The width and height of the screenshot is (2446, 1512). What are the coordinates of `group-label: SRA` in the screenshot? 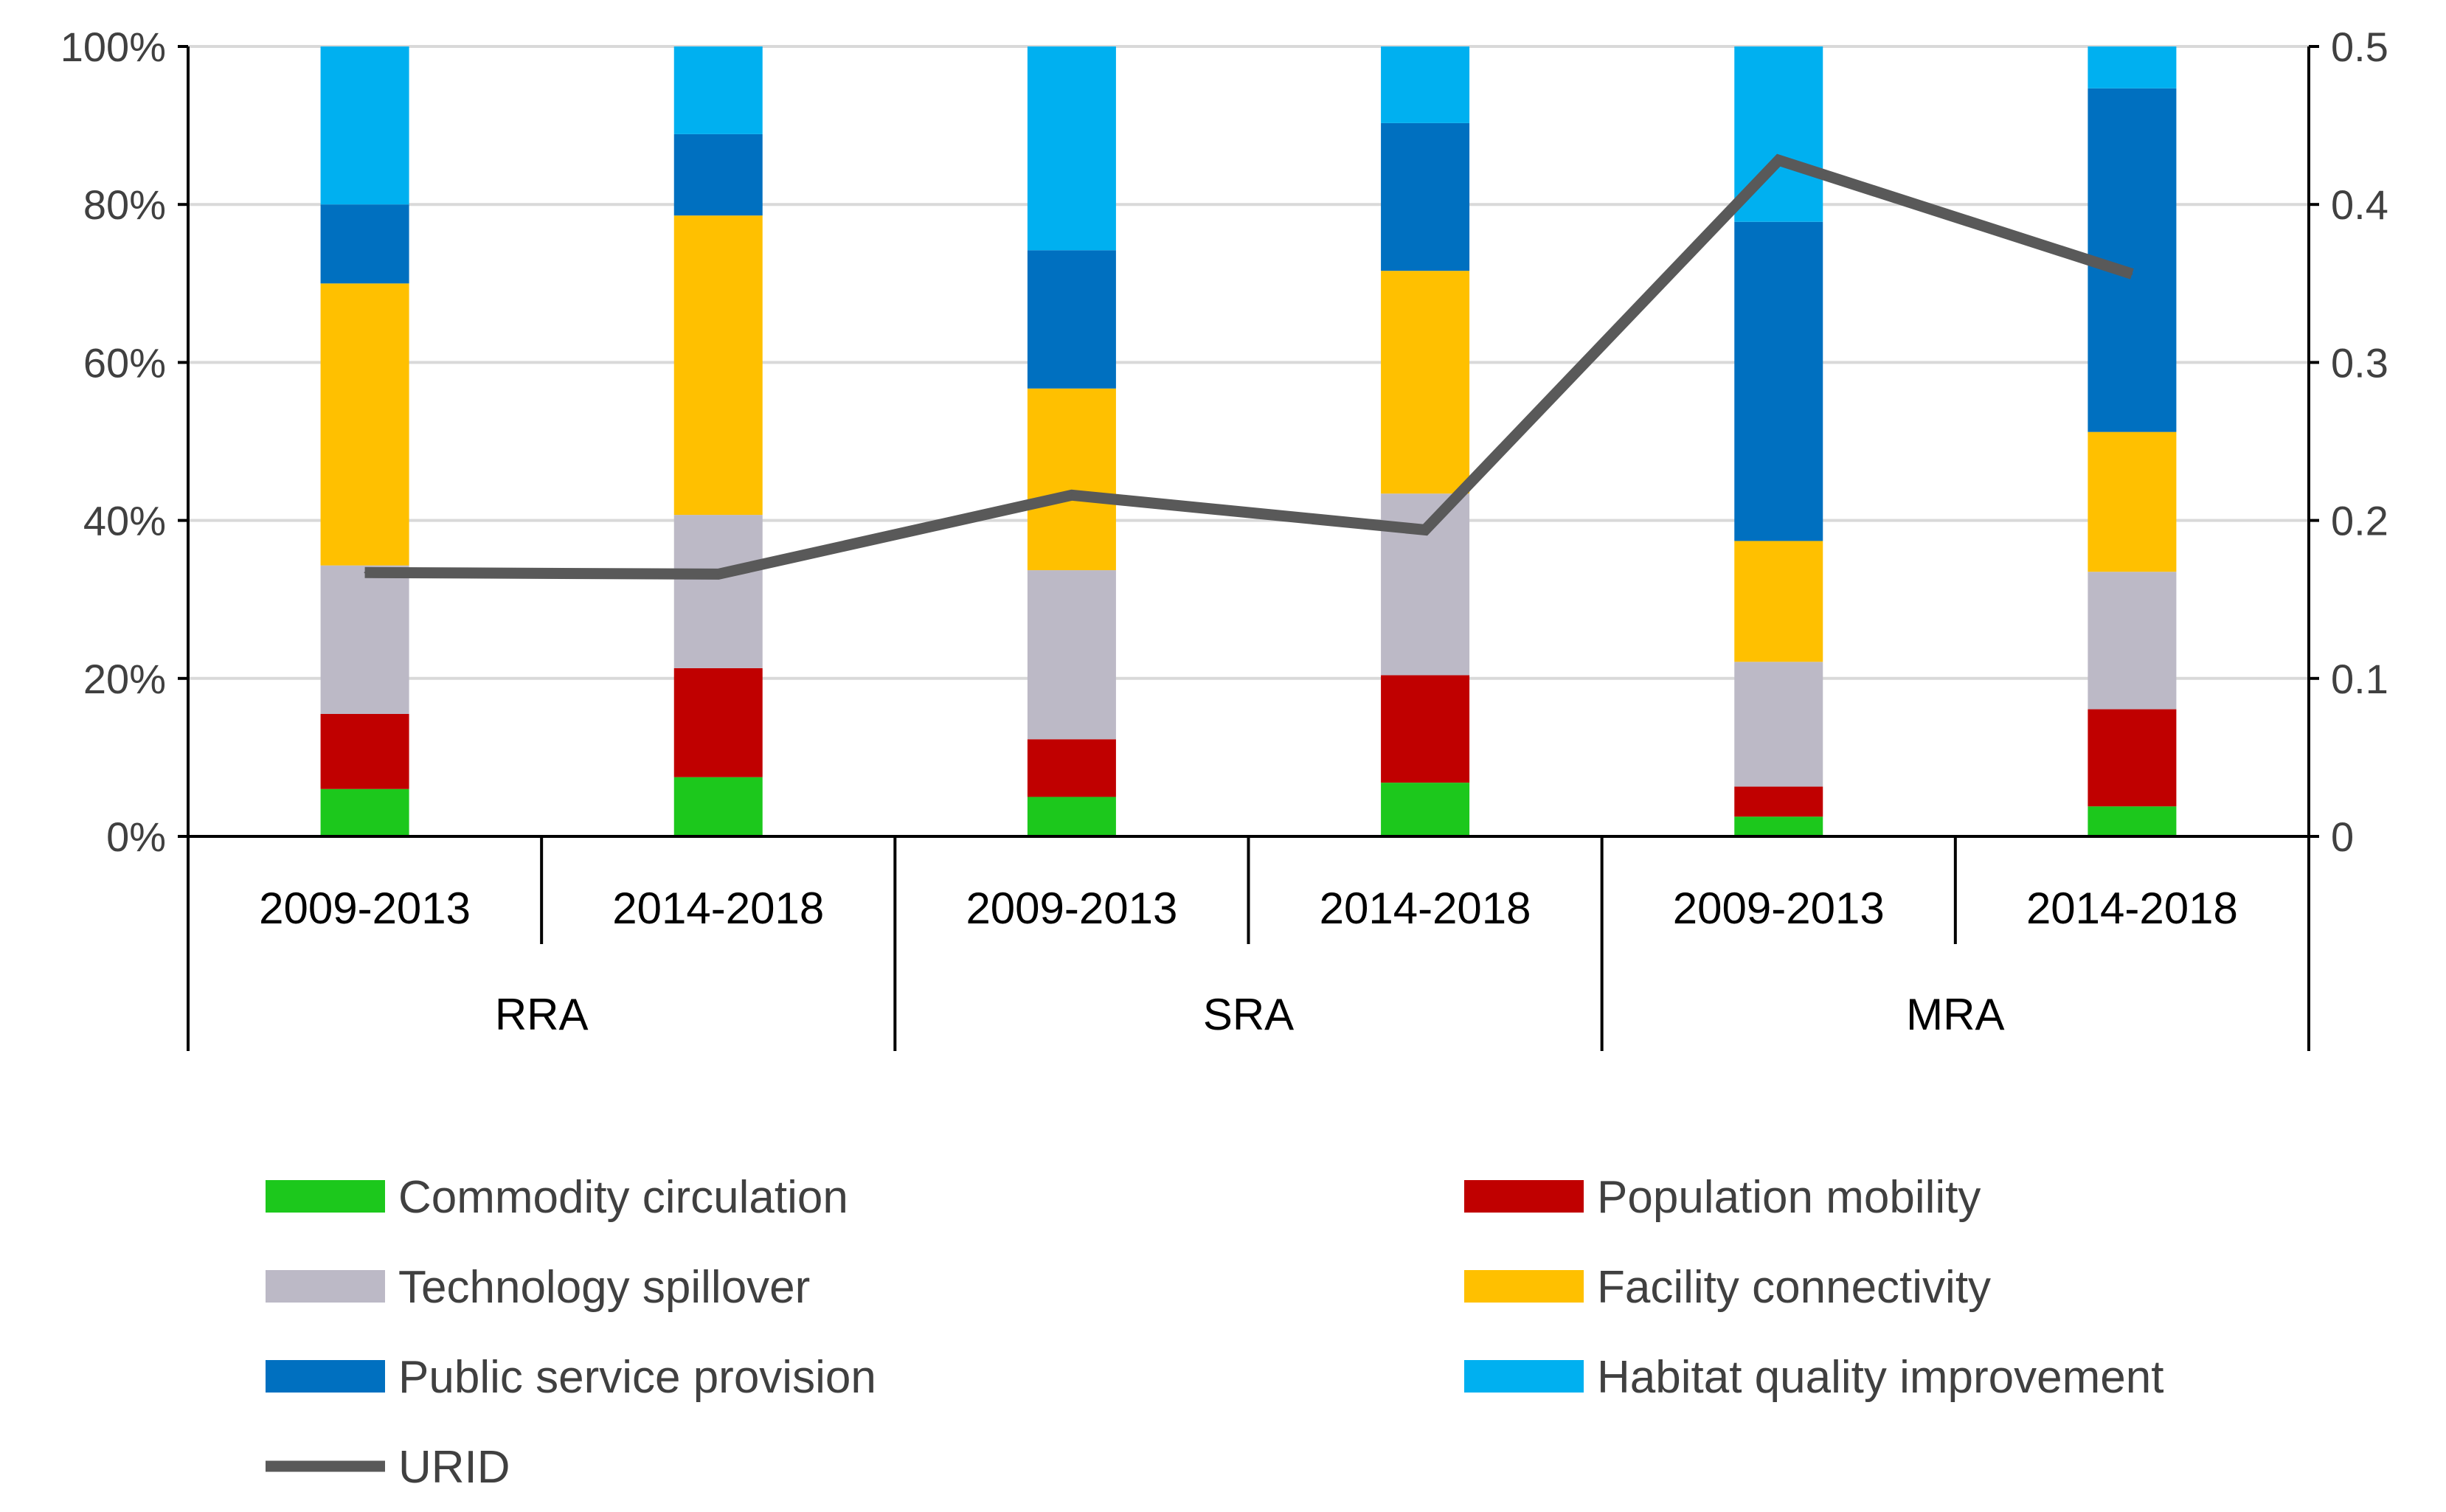 It's located at (1248, 1014).